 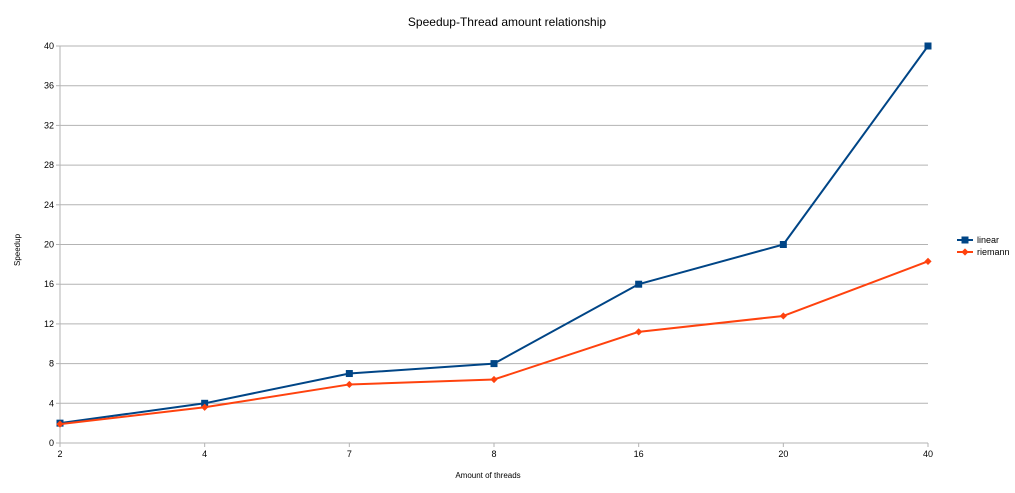 I want to click on y-tick-label: 28, so click(x=49, y=165).